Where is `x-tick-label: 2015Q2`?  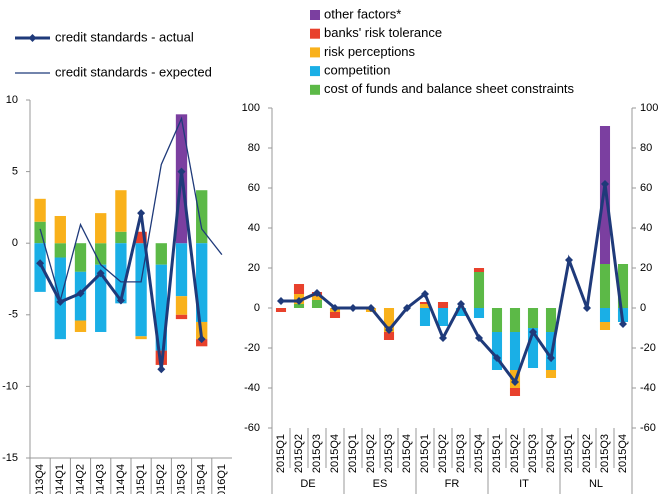 x-tick-label: 2015Q2 is located at coordinates (371, 453).